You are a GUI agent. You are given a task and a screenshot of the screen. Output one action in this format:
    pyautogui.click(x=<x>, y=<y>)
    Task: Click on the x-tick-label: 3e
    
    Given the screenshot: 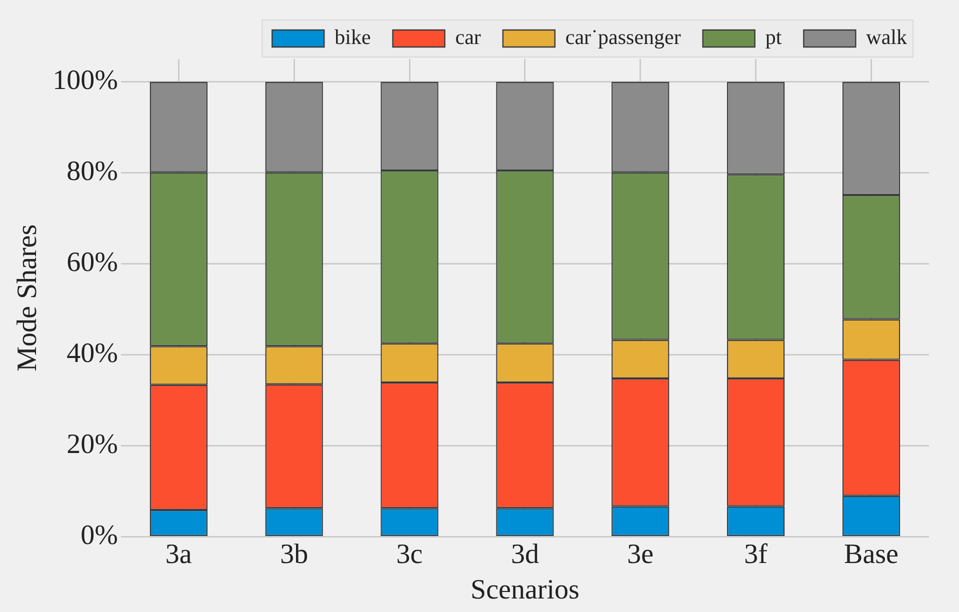 What is the action you would take?
    pyautogui.click(x=640, y=554)
    